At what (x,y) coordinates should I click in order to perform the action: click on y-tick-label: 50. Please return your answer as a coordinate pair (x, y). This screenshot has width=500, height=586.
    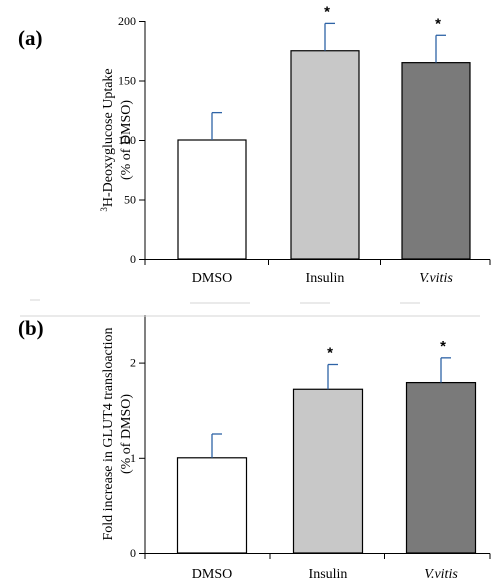
    Looking at the image, I should click on (130, 200).